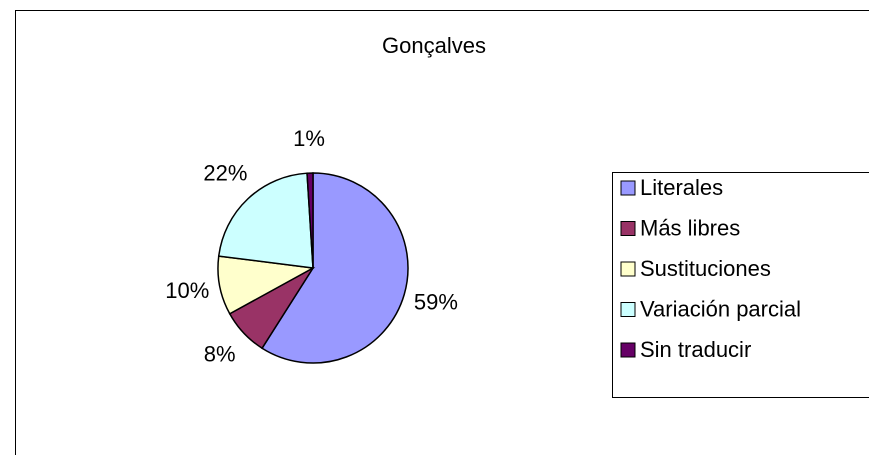 The height and width of the screenshot is (455, 869). I want to click on chart-title: Gonçalves, so click(434, 45).